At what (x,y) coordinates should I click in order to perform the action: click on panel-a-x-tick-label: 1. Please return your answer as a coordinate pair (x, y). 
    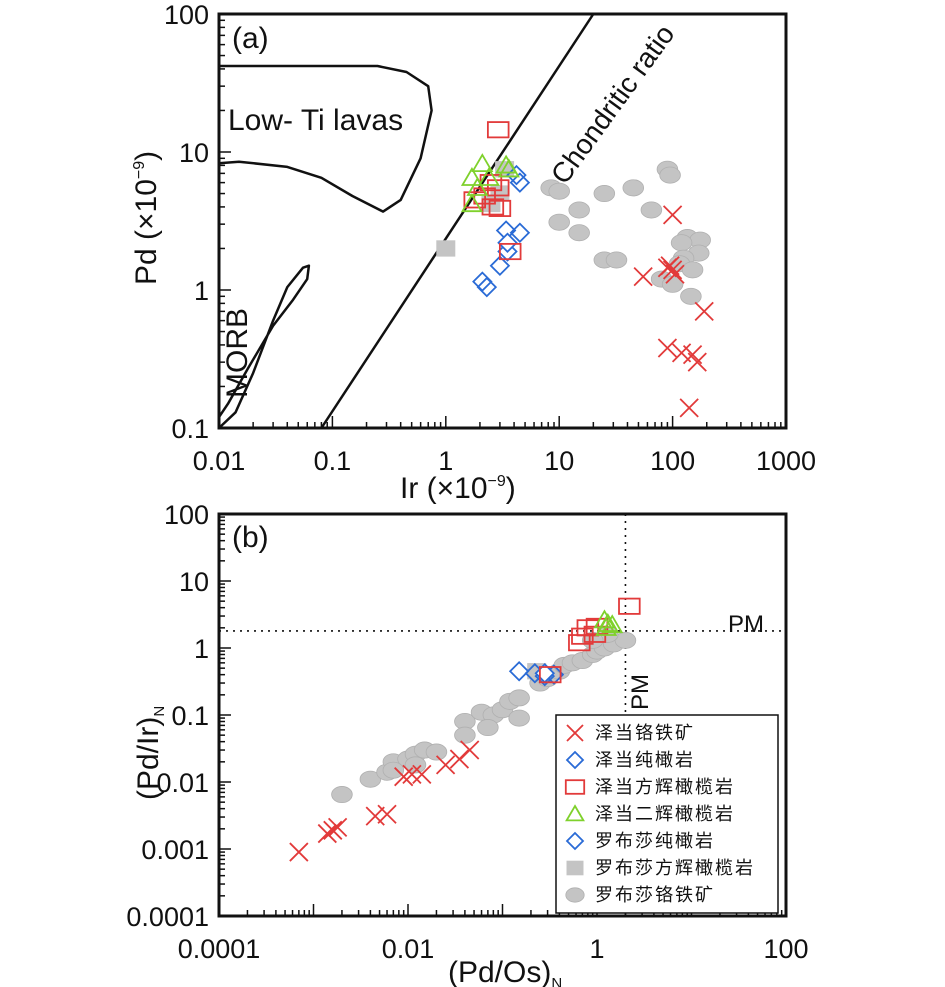
    Looking at the image, I should click on (445, 461).